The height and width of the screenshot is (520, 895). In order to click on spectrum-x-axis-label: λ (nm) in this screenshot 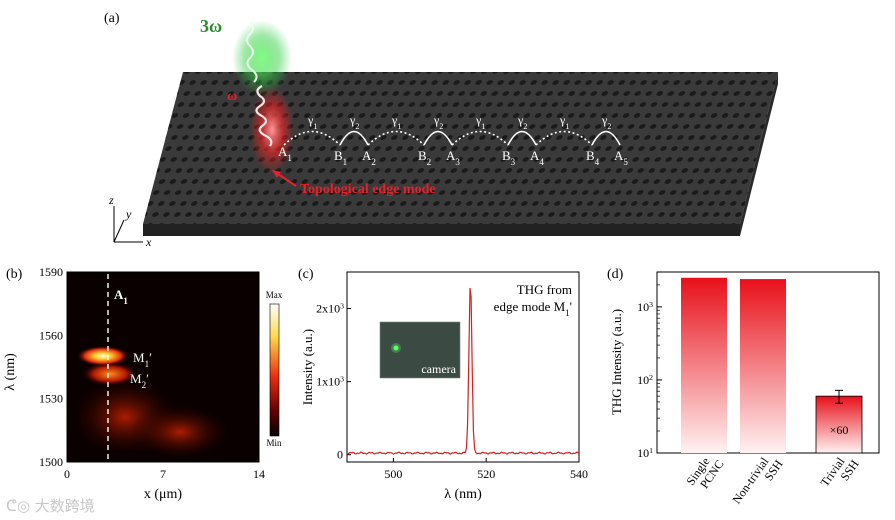, I will do `click(463, 494)`.